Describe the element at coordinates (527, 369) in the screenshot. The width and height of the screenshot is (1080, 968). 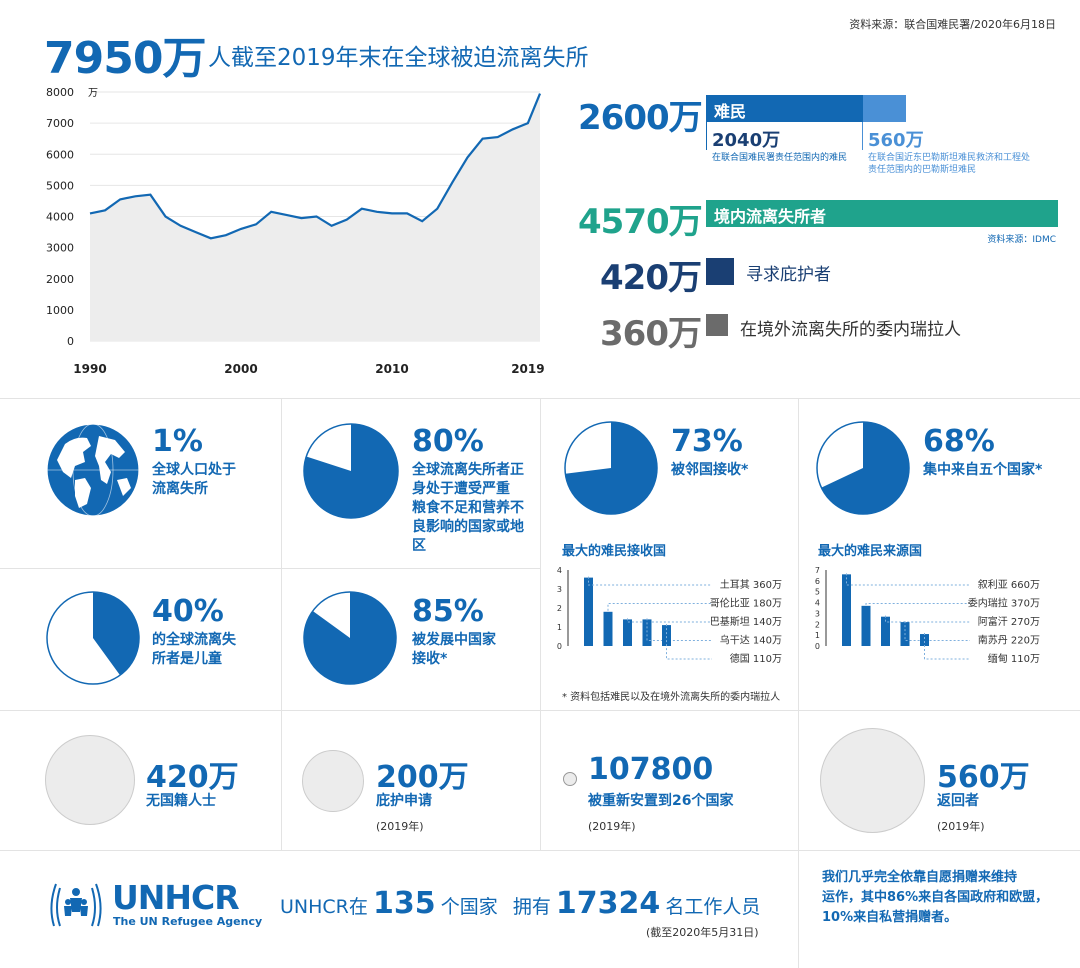
I see `x-tick-label: 2019` at that location.